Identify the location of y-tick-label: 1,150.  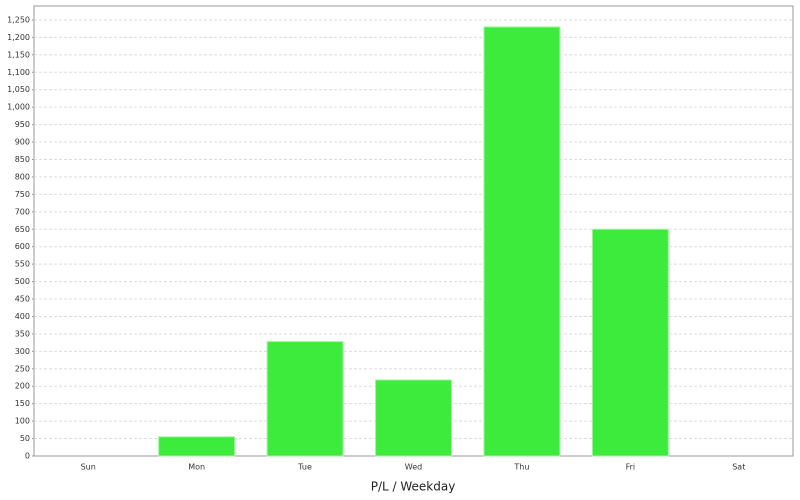
(18, 54).